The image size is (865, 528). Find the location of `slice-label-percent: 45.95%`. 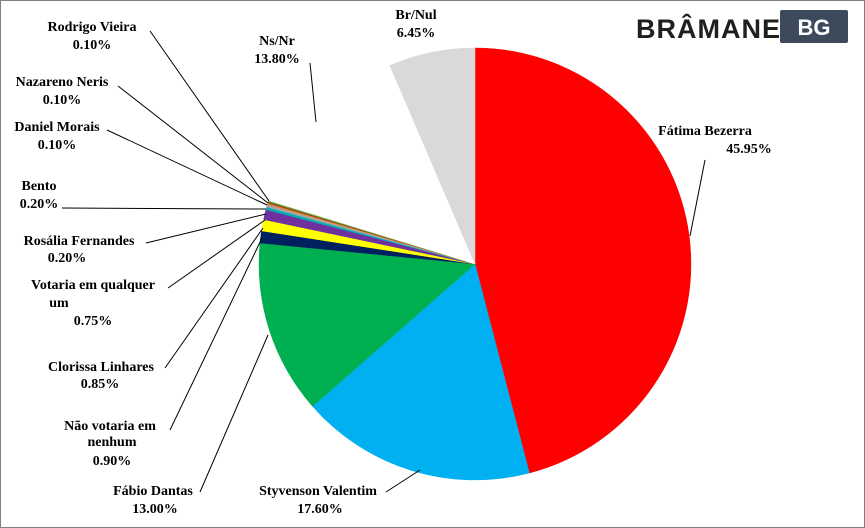

slice-label-percent: 45.95% is located at coordinates (749, 149).